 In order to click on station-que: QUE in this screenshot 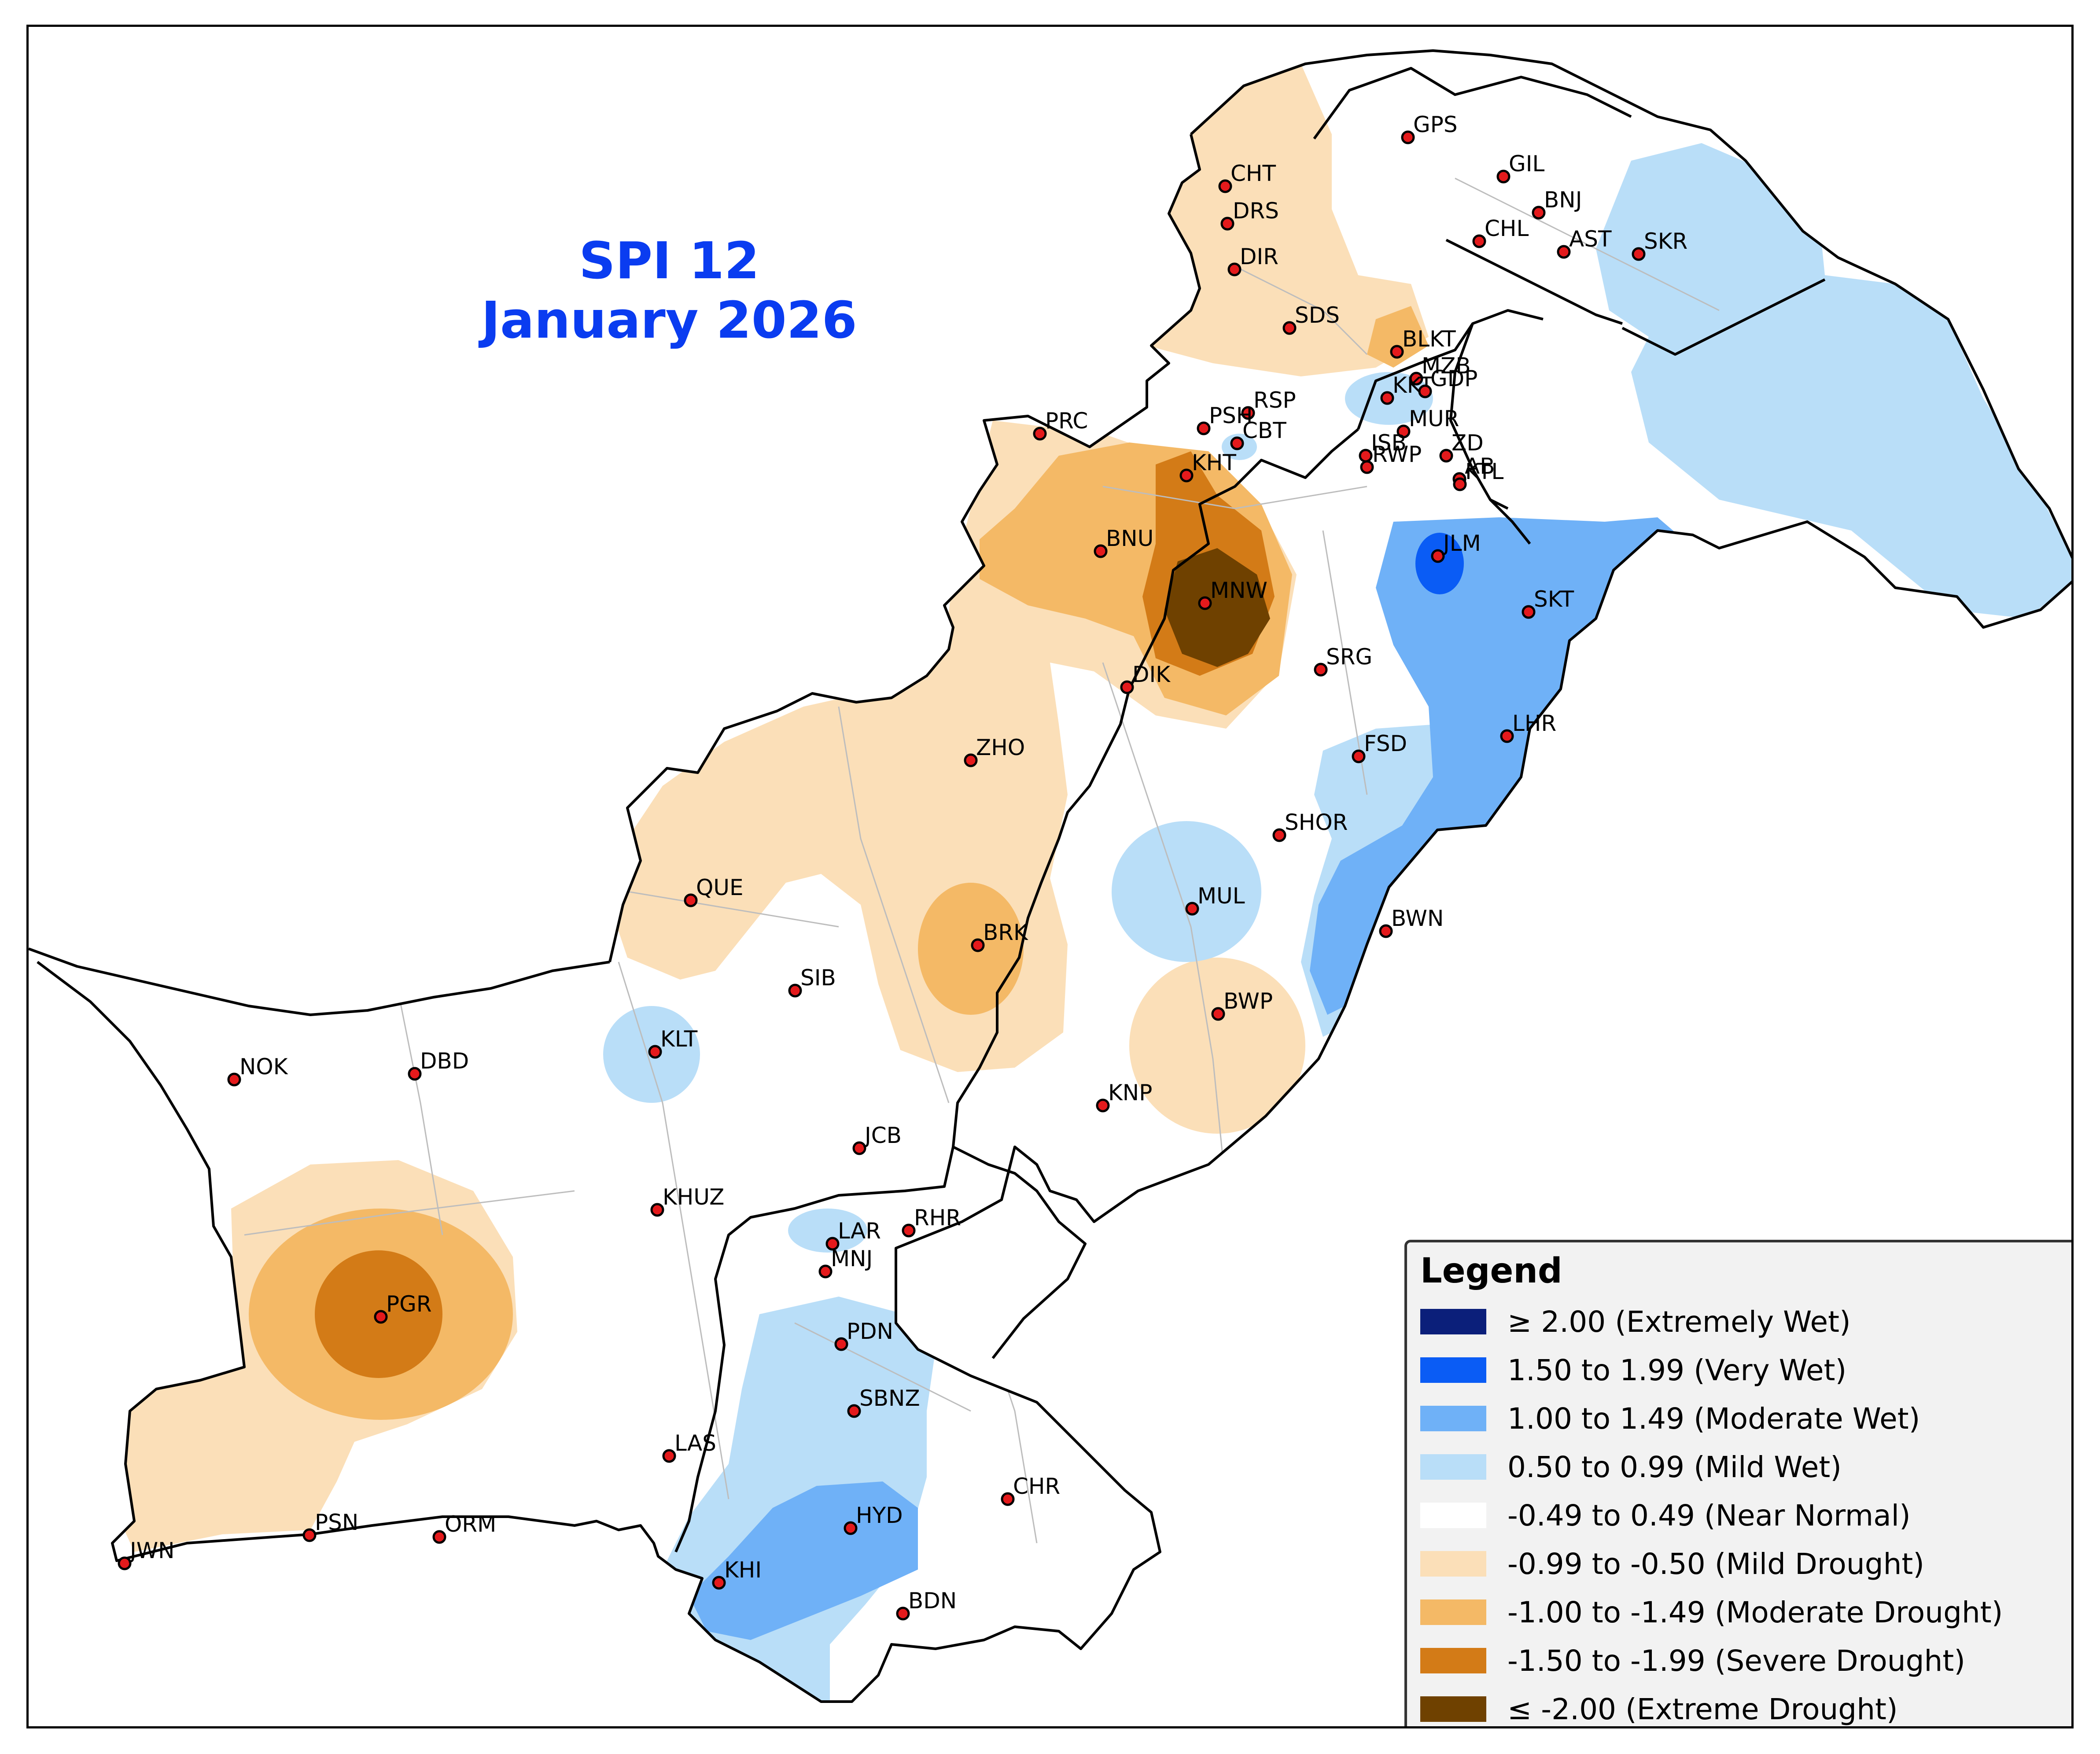, I will do `click(714, 891)`.